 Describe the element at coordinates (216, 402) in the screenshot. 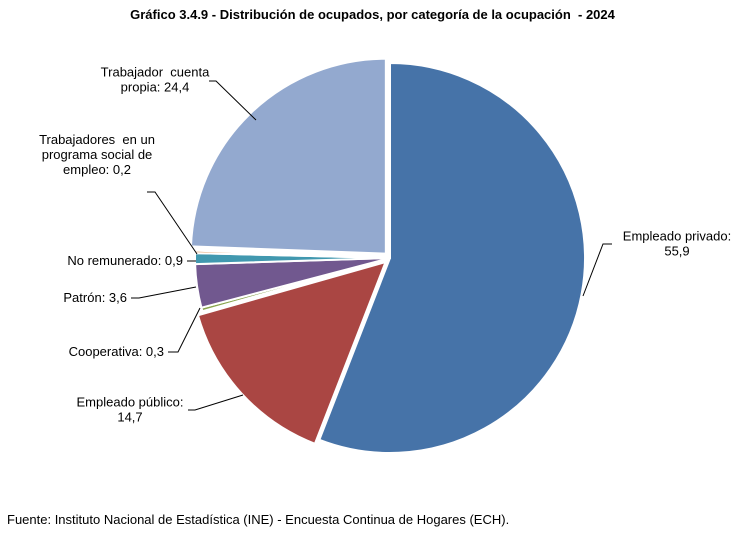

I see `leader-line-empleado-publico` at that location.